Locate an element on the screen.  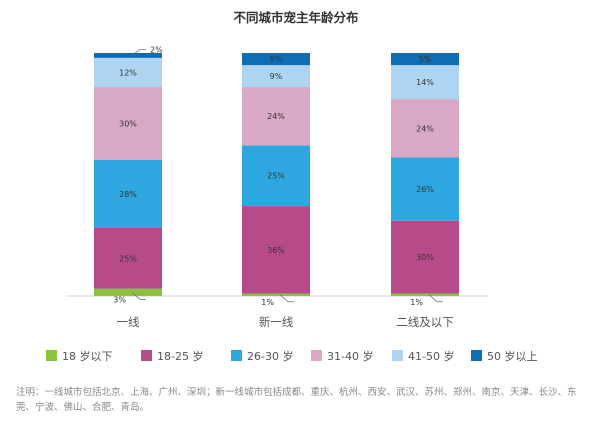
category-label: 新一线 is located at coordinates (276, 322).